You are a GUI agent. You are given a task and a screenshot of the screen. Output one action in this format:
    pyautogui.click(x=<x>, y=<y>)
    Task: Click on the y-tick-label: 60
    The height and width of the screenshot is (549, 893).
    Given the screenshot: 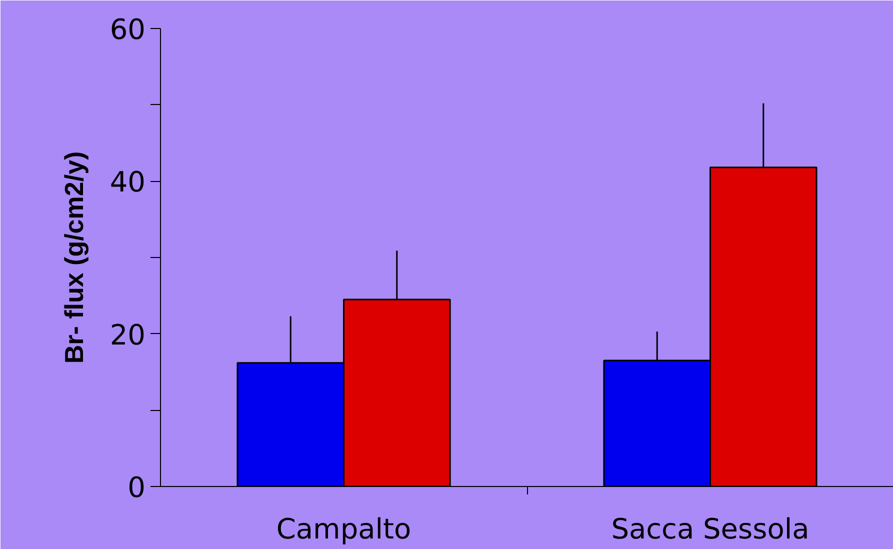 What is the action you would take?
    pyautogui.click(x=128, y=29)
    